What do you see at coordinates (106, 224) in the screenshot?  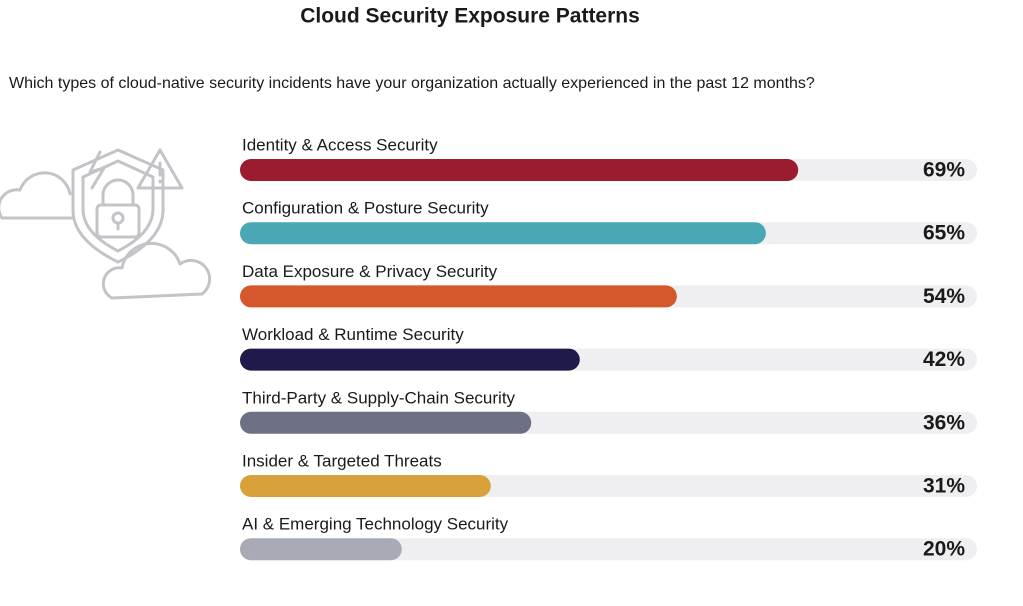 I see `security-icon` at bounding box center [106, 224].